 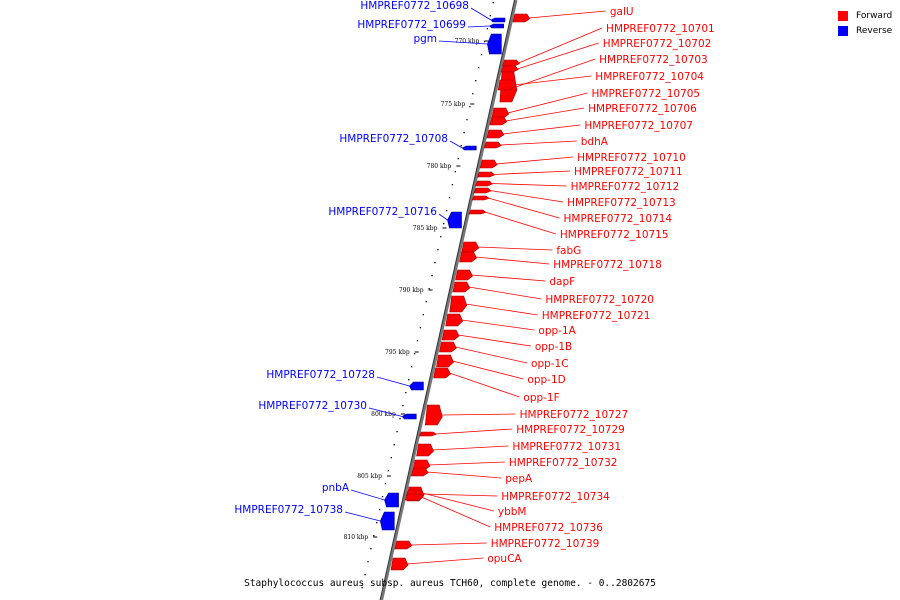 I want to click on tick-label: 785 kbp, so click(x=425, y=228).